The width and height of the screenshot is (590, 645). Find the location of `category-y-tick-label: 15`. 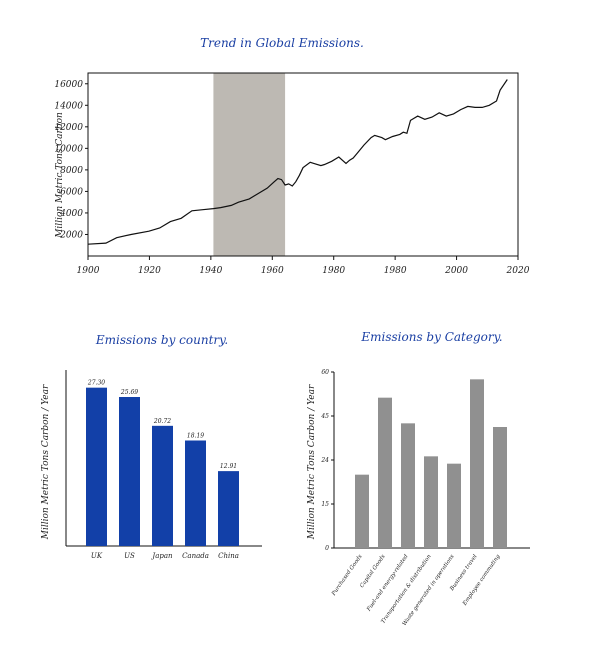

category-y-tick-label: 15 is located at coordinates (325, 504).